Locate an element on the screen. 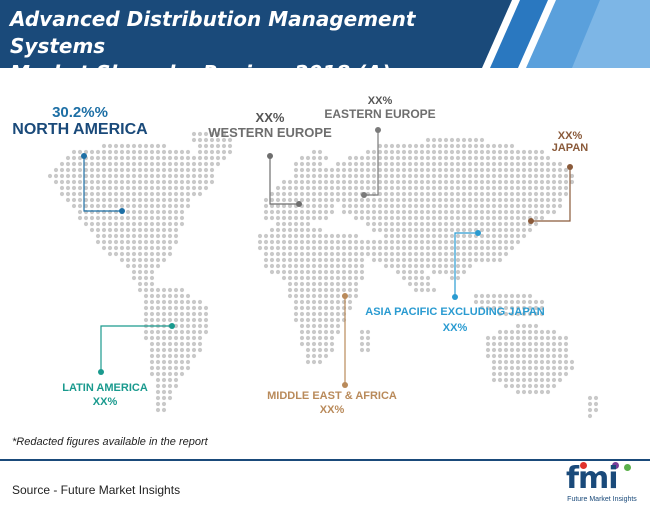 The height and width of the screenshot is (509, 650). north-america-leader-start-dot is located at coordinates (84, 156).